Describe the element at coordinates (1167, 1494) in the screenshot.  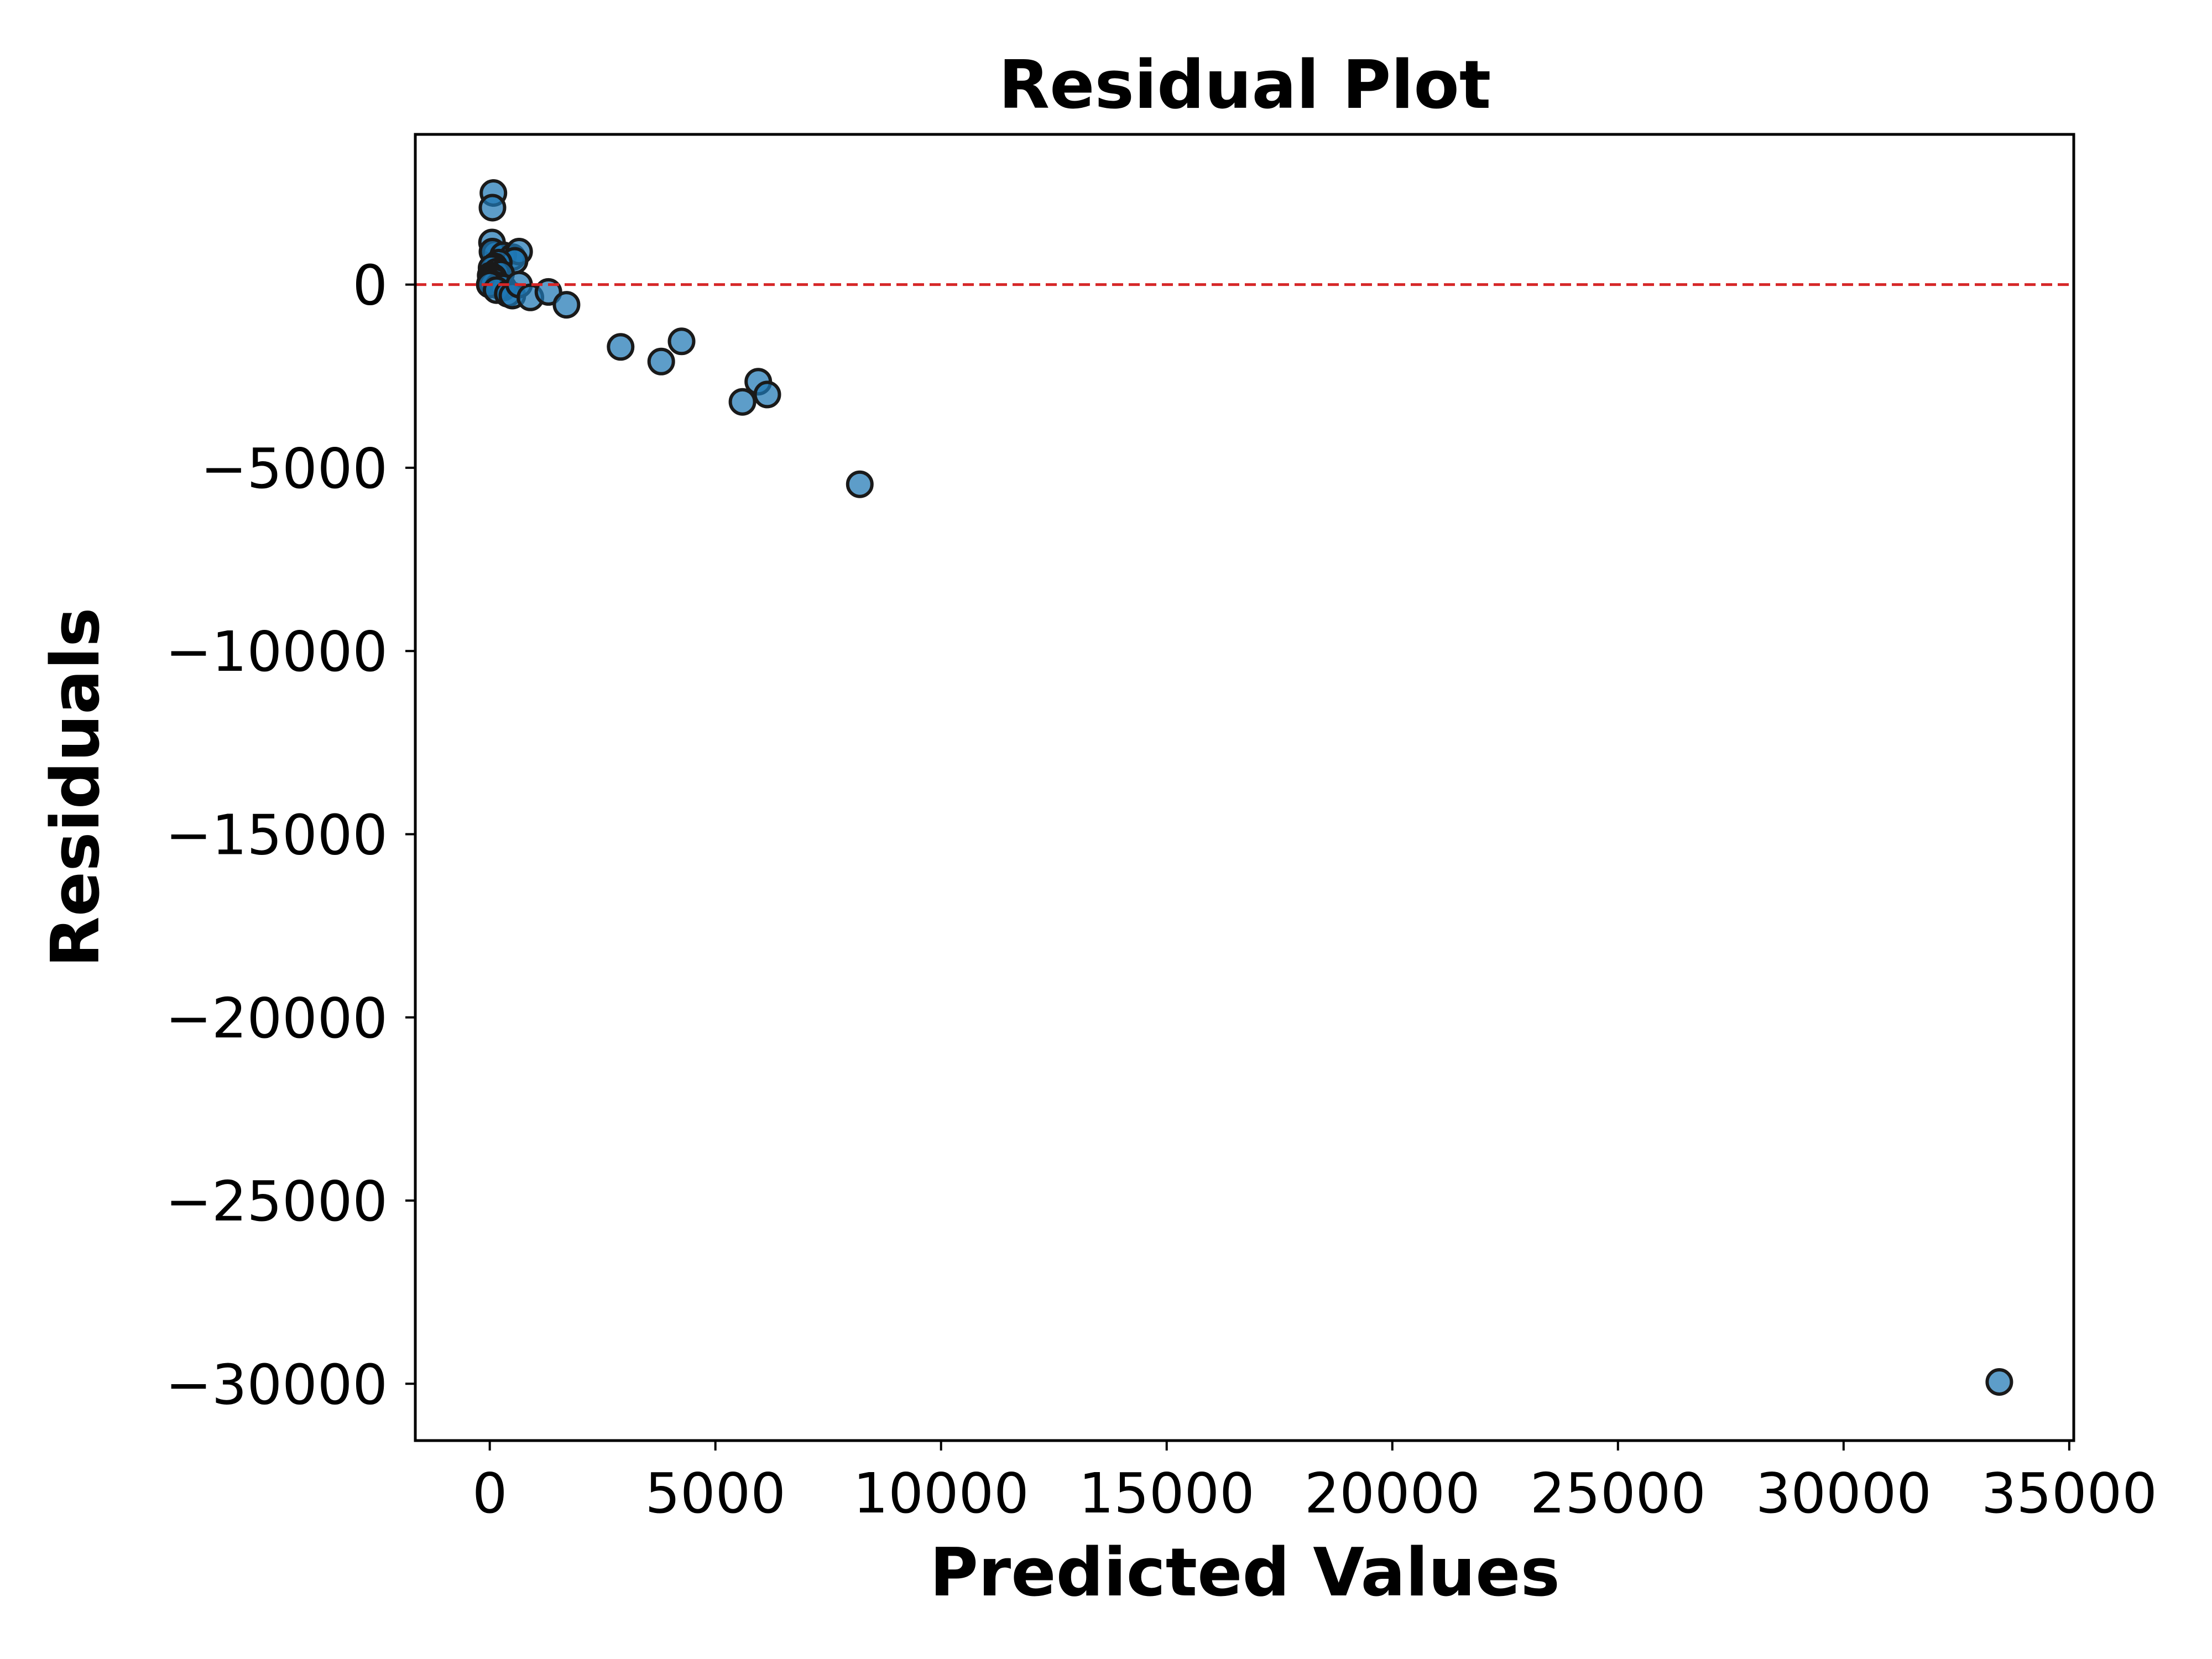
I see `x-tick-label: 15000` at that location.